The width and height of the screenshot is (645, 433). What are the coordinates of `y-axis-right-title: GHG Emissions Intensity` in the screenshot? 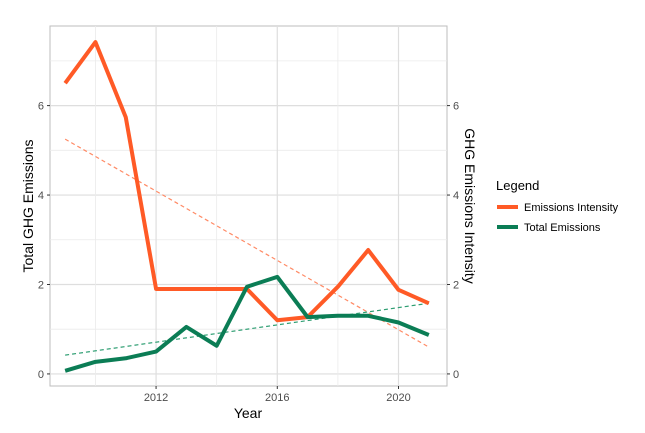 It's located at (470, 206).